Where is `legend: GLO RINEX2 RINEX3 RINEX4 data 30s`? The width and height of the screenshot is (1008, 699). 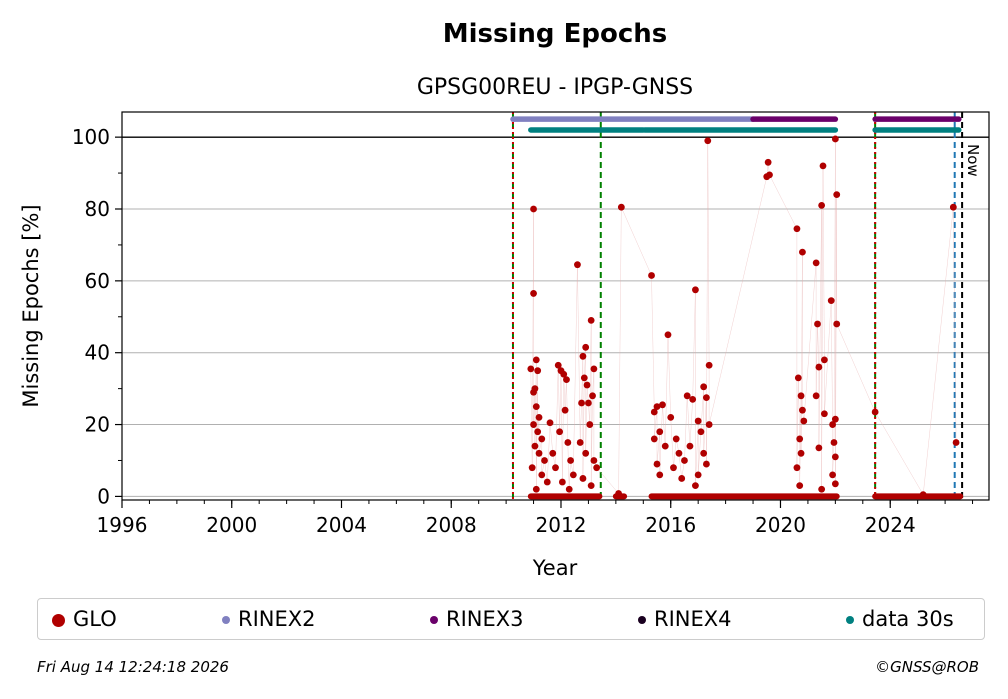 legend: GLO RINEX2 RINEX3 RINEX4 data 30s is located at coordinates (511, 619).